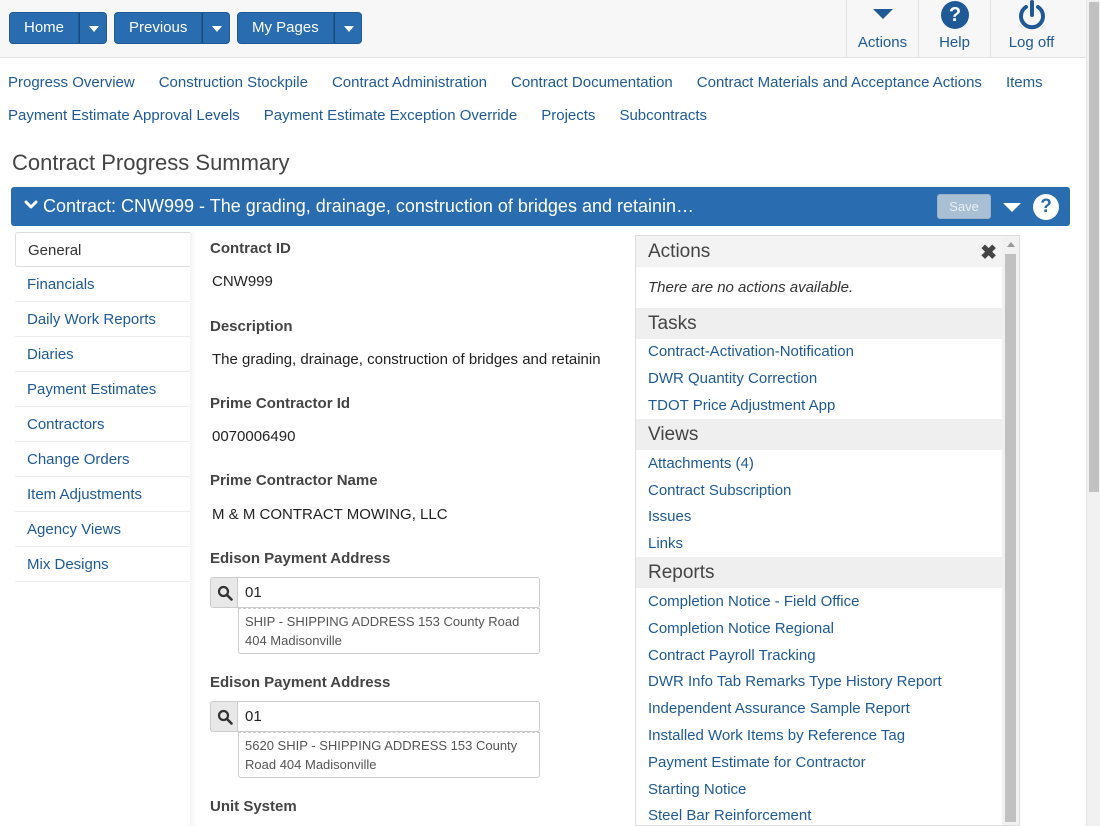 The height and width of the screenshot is (826, 1100). Describe the element at coordinates (330, 514) in the screenshot. I see `prime-contractor-name-value: M & M CONTRACT MOWING, LLC` at that location.